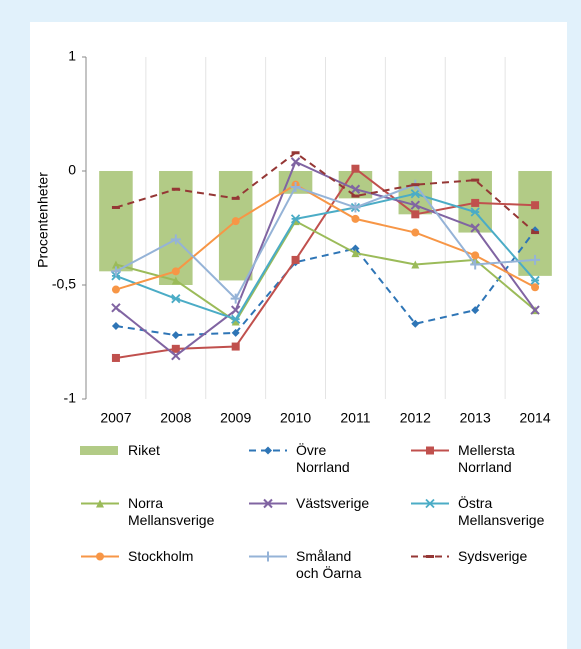 Image resolution: width=581 pixels, height=649 pixels. I want to click on legend-item: Västsverige, so click(309, 503).